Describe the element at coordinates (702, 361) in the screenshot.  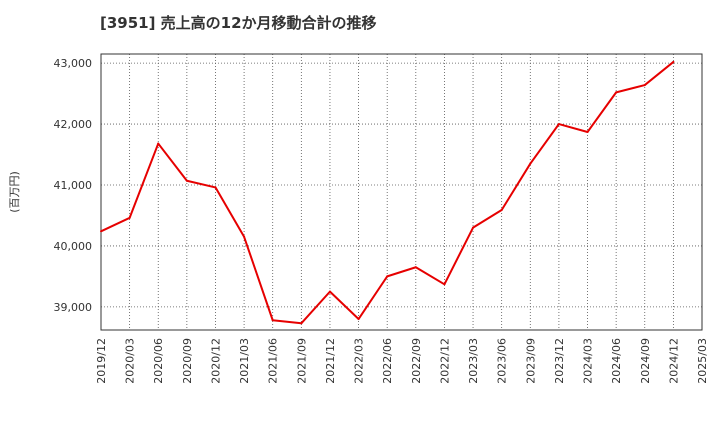
I see `x-tick-label: 2025/03` at that location.